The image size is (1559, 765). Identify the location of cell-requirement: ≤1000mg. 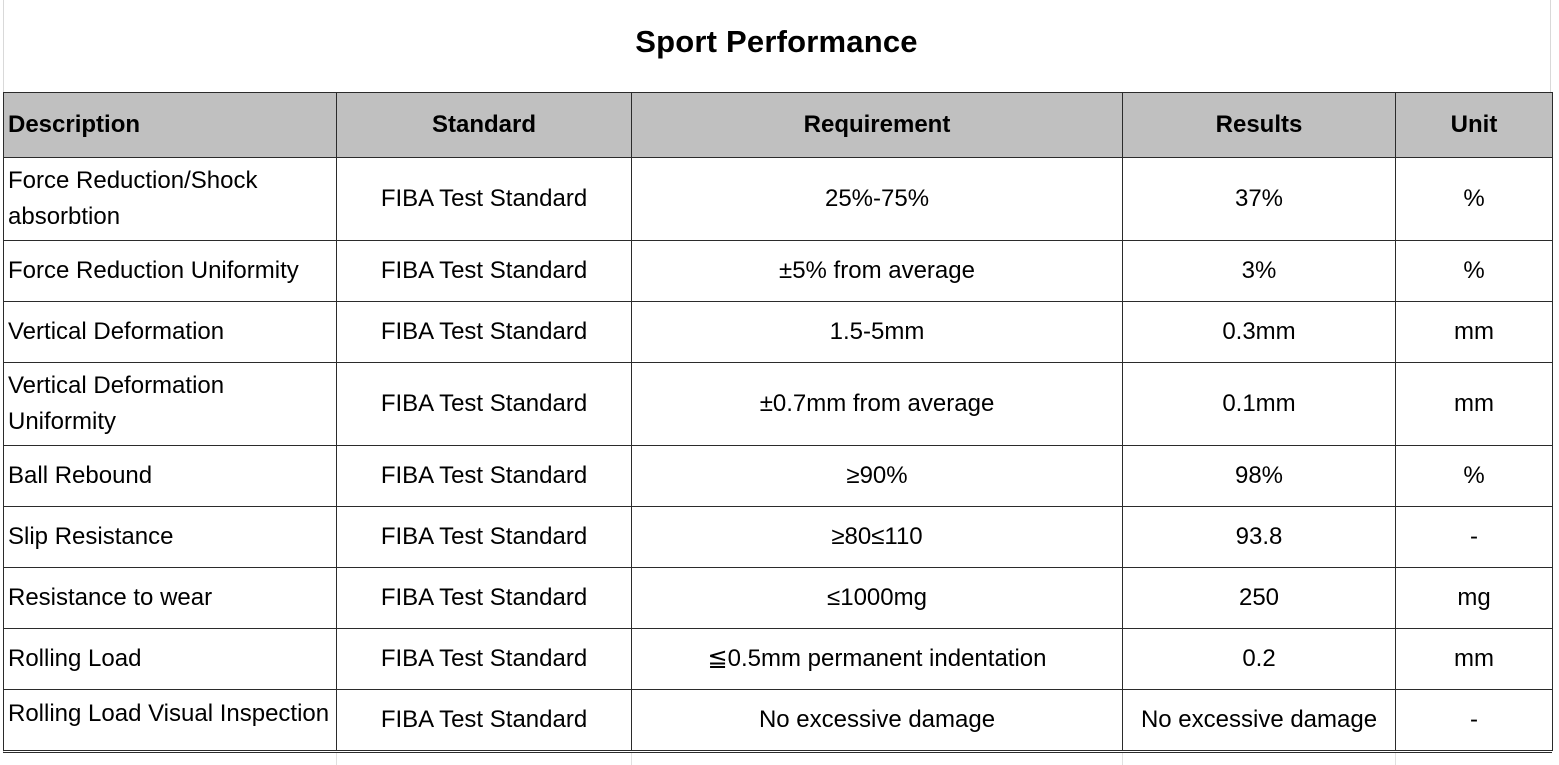
(877, 598).